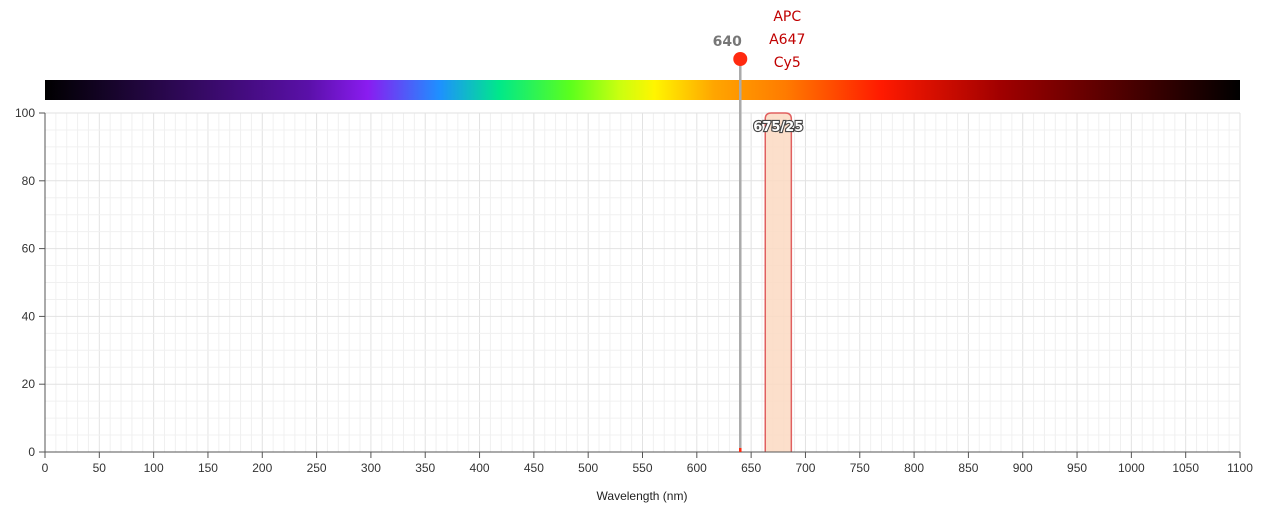  Describe the element at coordinates (208, 468) in the screenshot. I see `x-tick-label: 150` at that location.